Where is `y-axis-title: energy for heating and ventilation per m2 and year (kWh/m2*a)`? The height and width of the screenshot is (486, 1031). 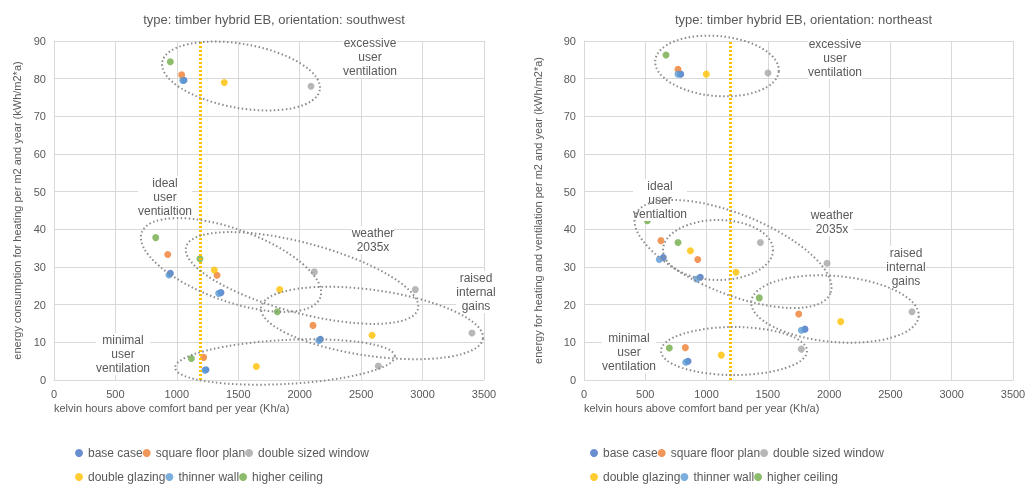
y-axis-title: energy for heating and ventilation per m2 and year (kWh/m2*a) is located at coordinates (537, 210).